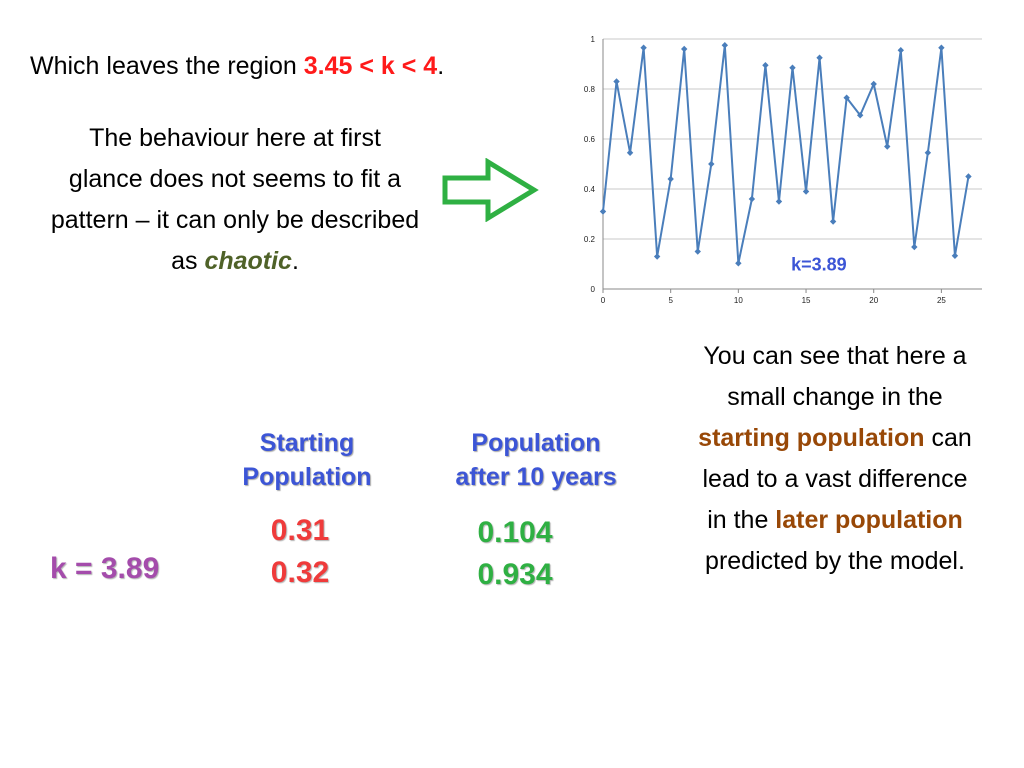 This screenshot has height=768, width=1024. I want to click on after-value-2: 0.934, so click(515, 574).